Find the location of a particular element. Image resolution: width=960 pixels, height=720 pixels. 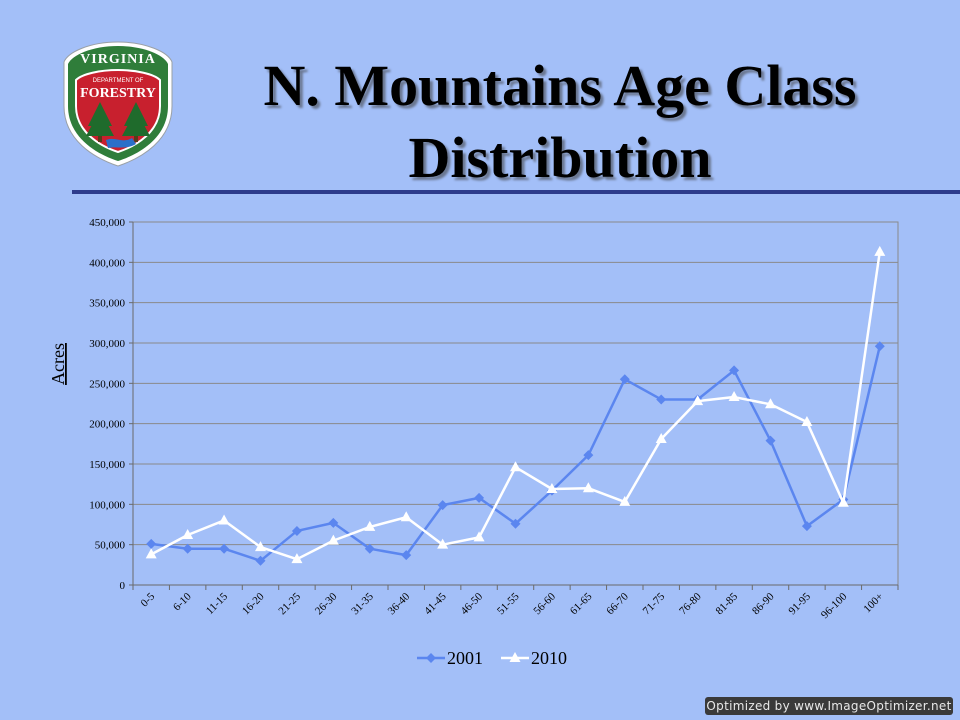

virginia-forestry-logo: VIRGINIA DEPARTMENT OF FORESTRY is located at coordinates (118, 104).